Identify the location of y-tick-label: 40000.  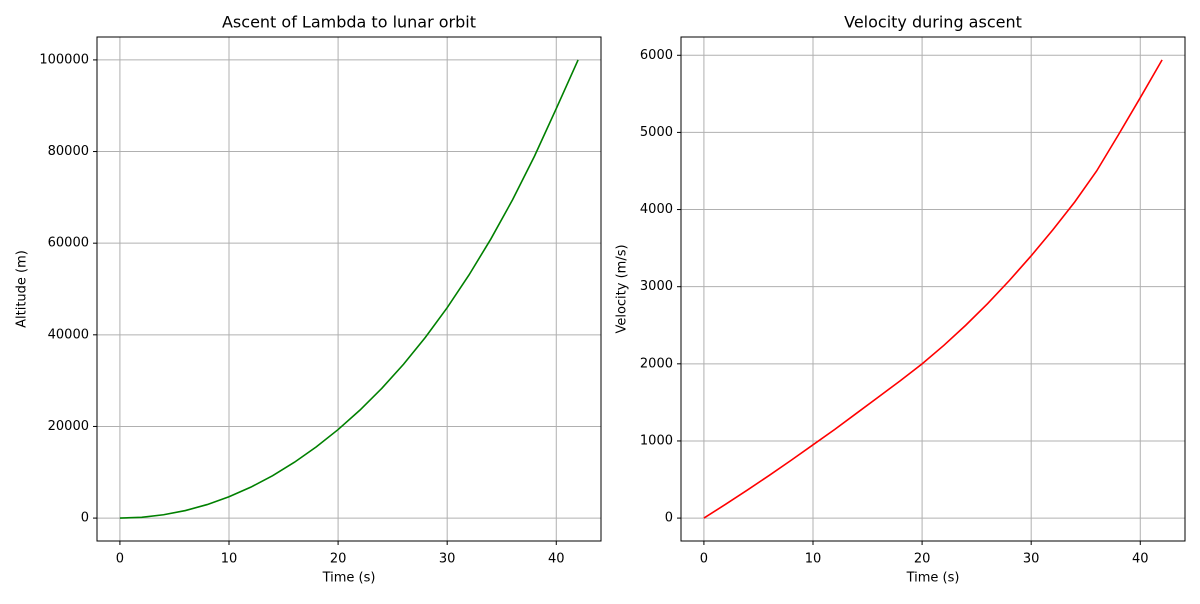
(68, 334).